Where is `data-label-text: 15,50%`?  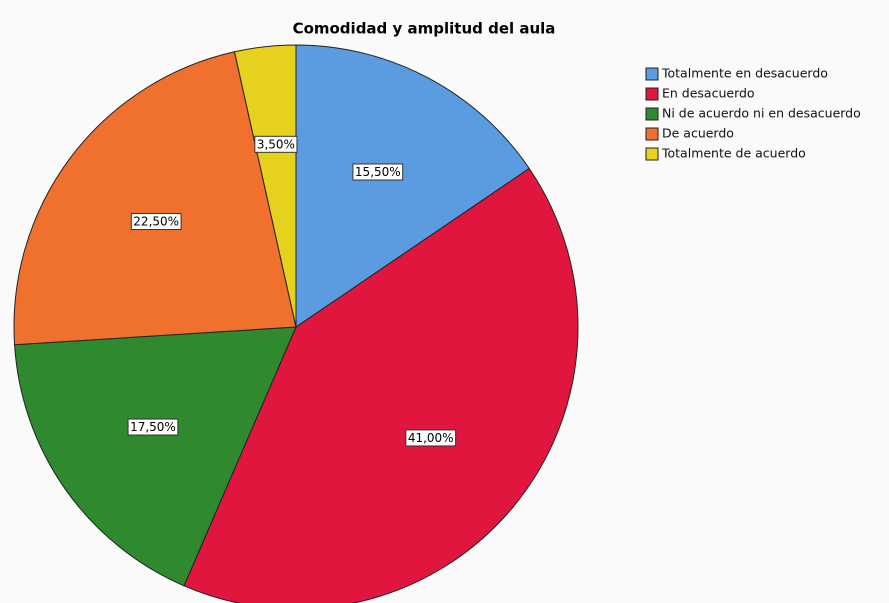 data-label-text: 15,50% is located at coordinates (378, 172).